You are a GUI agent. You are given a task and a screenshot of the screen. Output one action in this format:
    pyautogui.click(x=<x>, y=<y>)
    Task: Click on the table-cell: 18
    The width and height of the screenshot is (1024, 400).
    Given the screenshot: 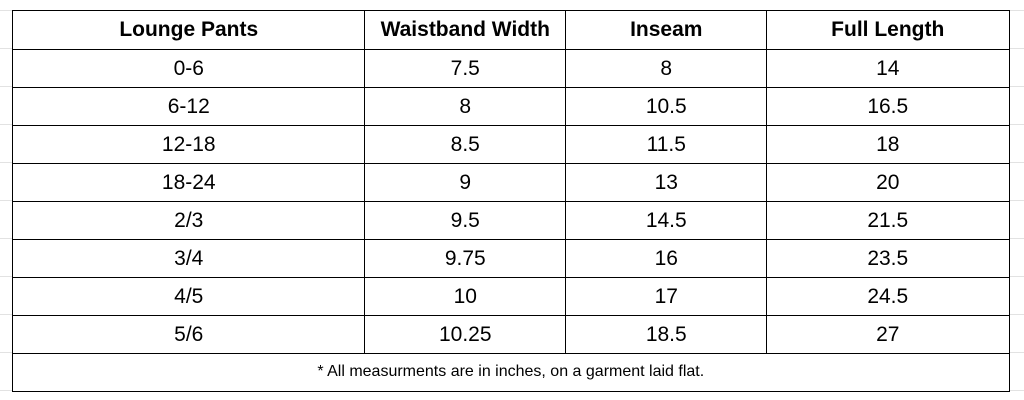 What is the action you would take?
    pyautogui.click(x=888, y=145)
    